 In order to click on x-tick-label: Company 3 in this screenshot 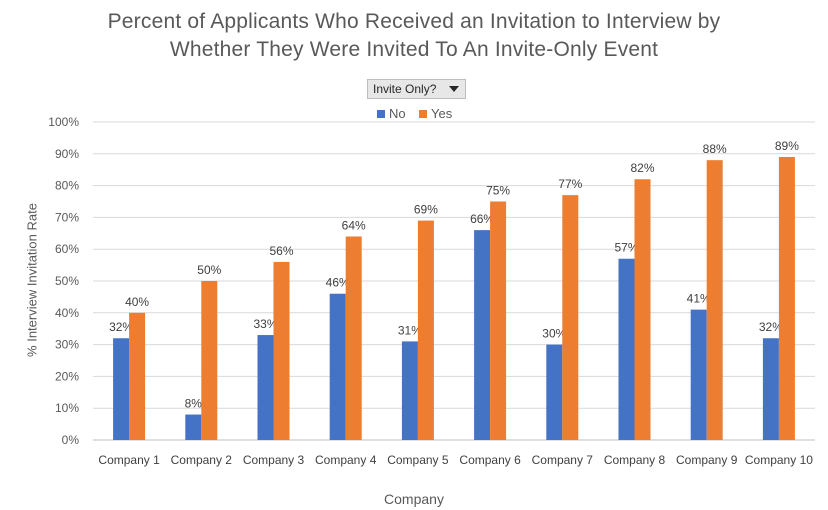, I will do `click(274, 460)`.